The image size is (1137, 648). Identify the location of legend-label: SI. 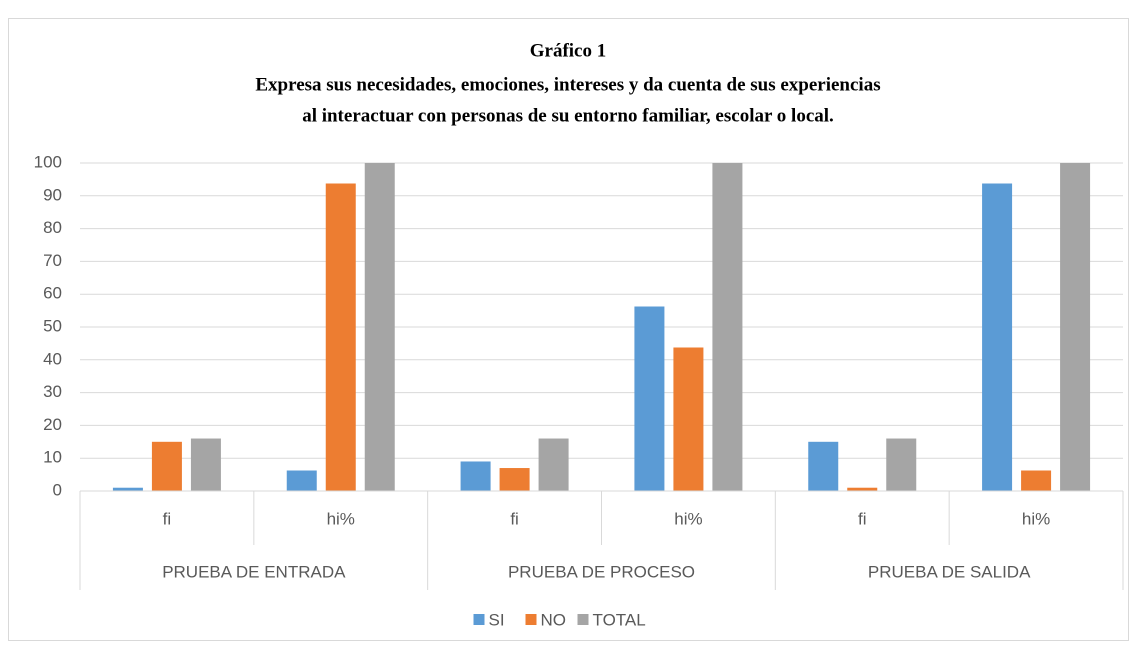
(497, 619).